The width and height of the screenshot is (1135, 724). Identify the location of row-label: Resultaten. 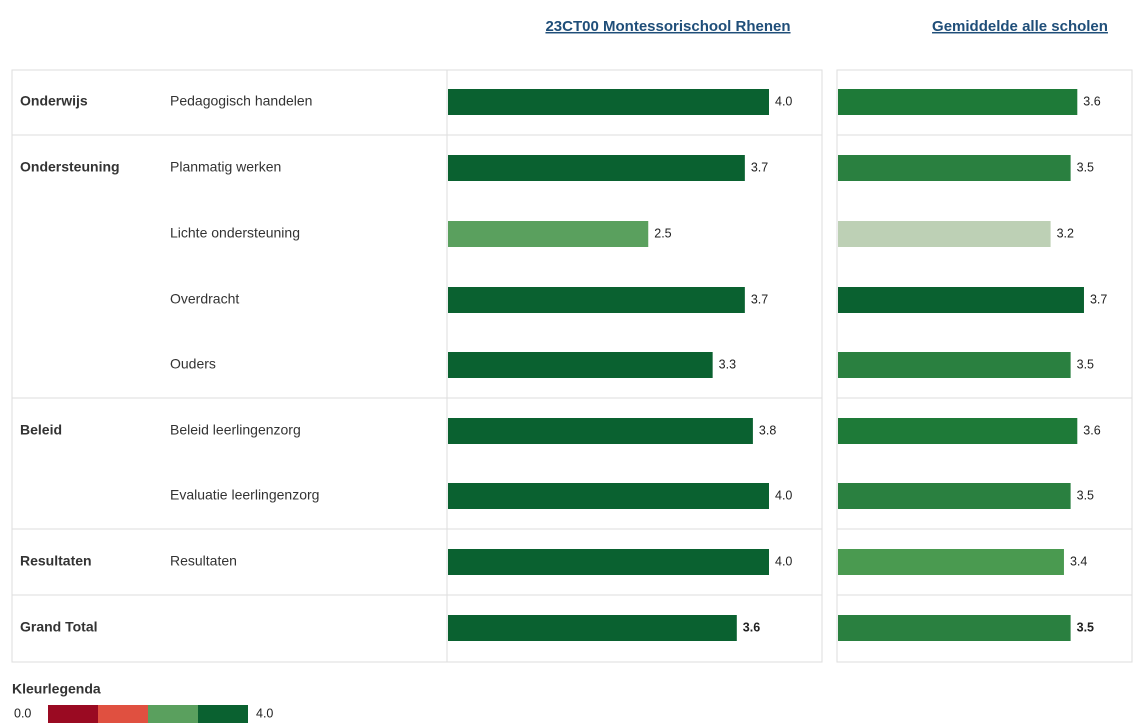
(203, 561).